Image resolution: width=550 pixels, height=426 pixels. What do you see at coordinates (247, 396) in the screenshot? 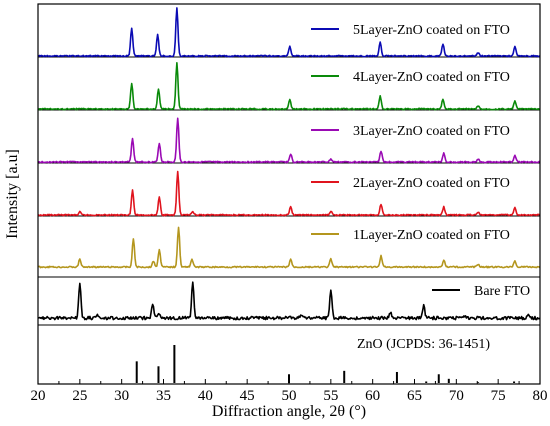
I see `x-tick-label: 45` at bounding box center [247, 396].